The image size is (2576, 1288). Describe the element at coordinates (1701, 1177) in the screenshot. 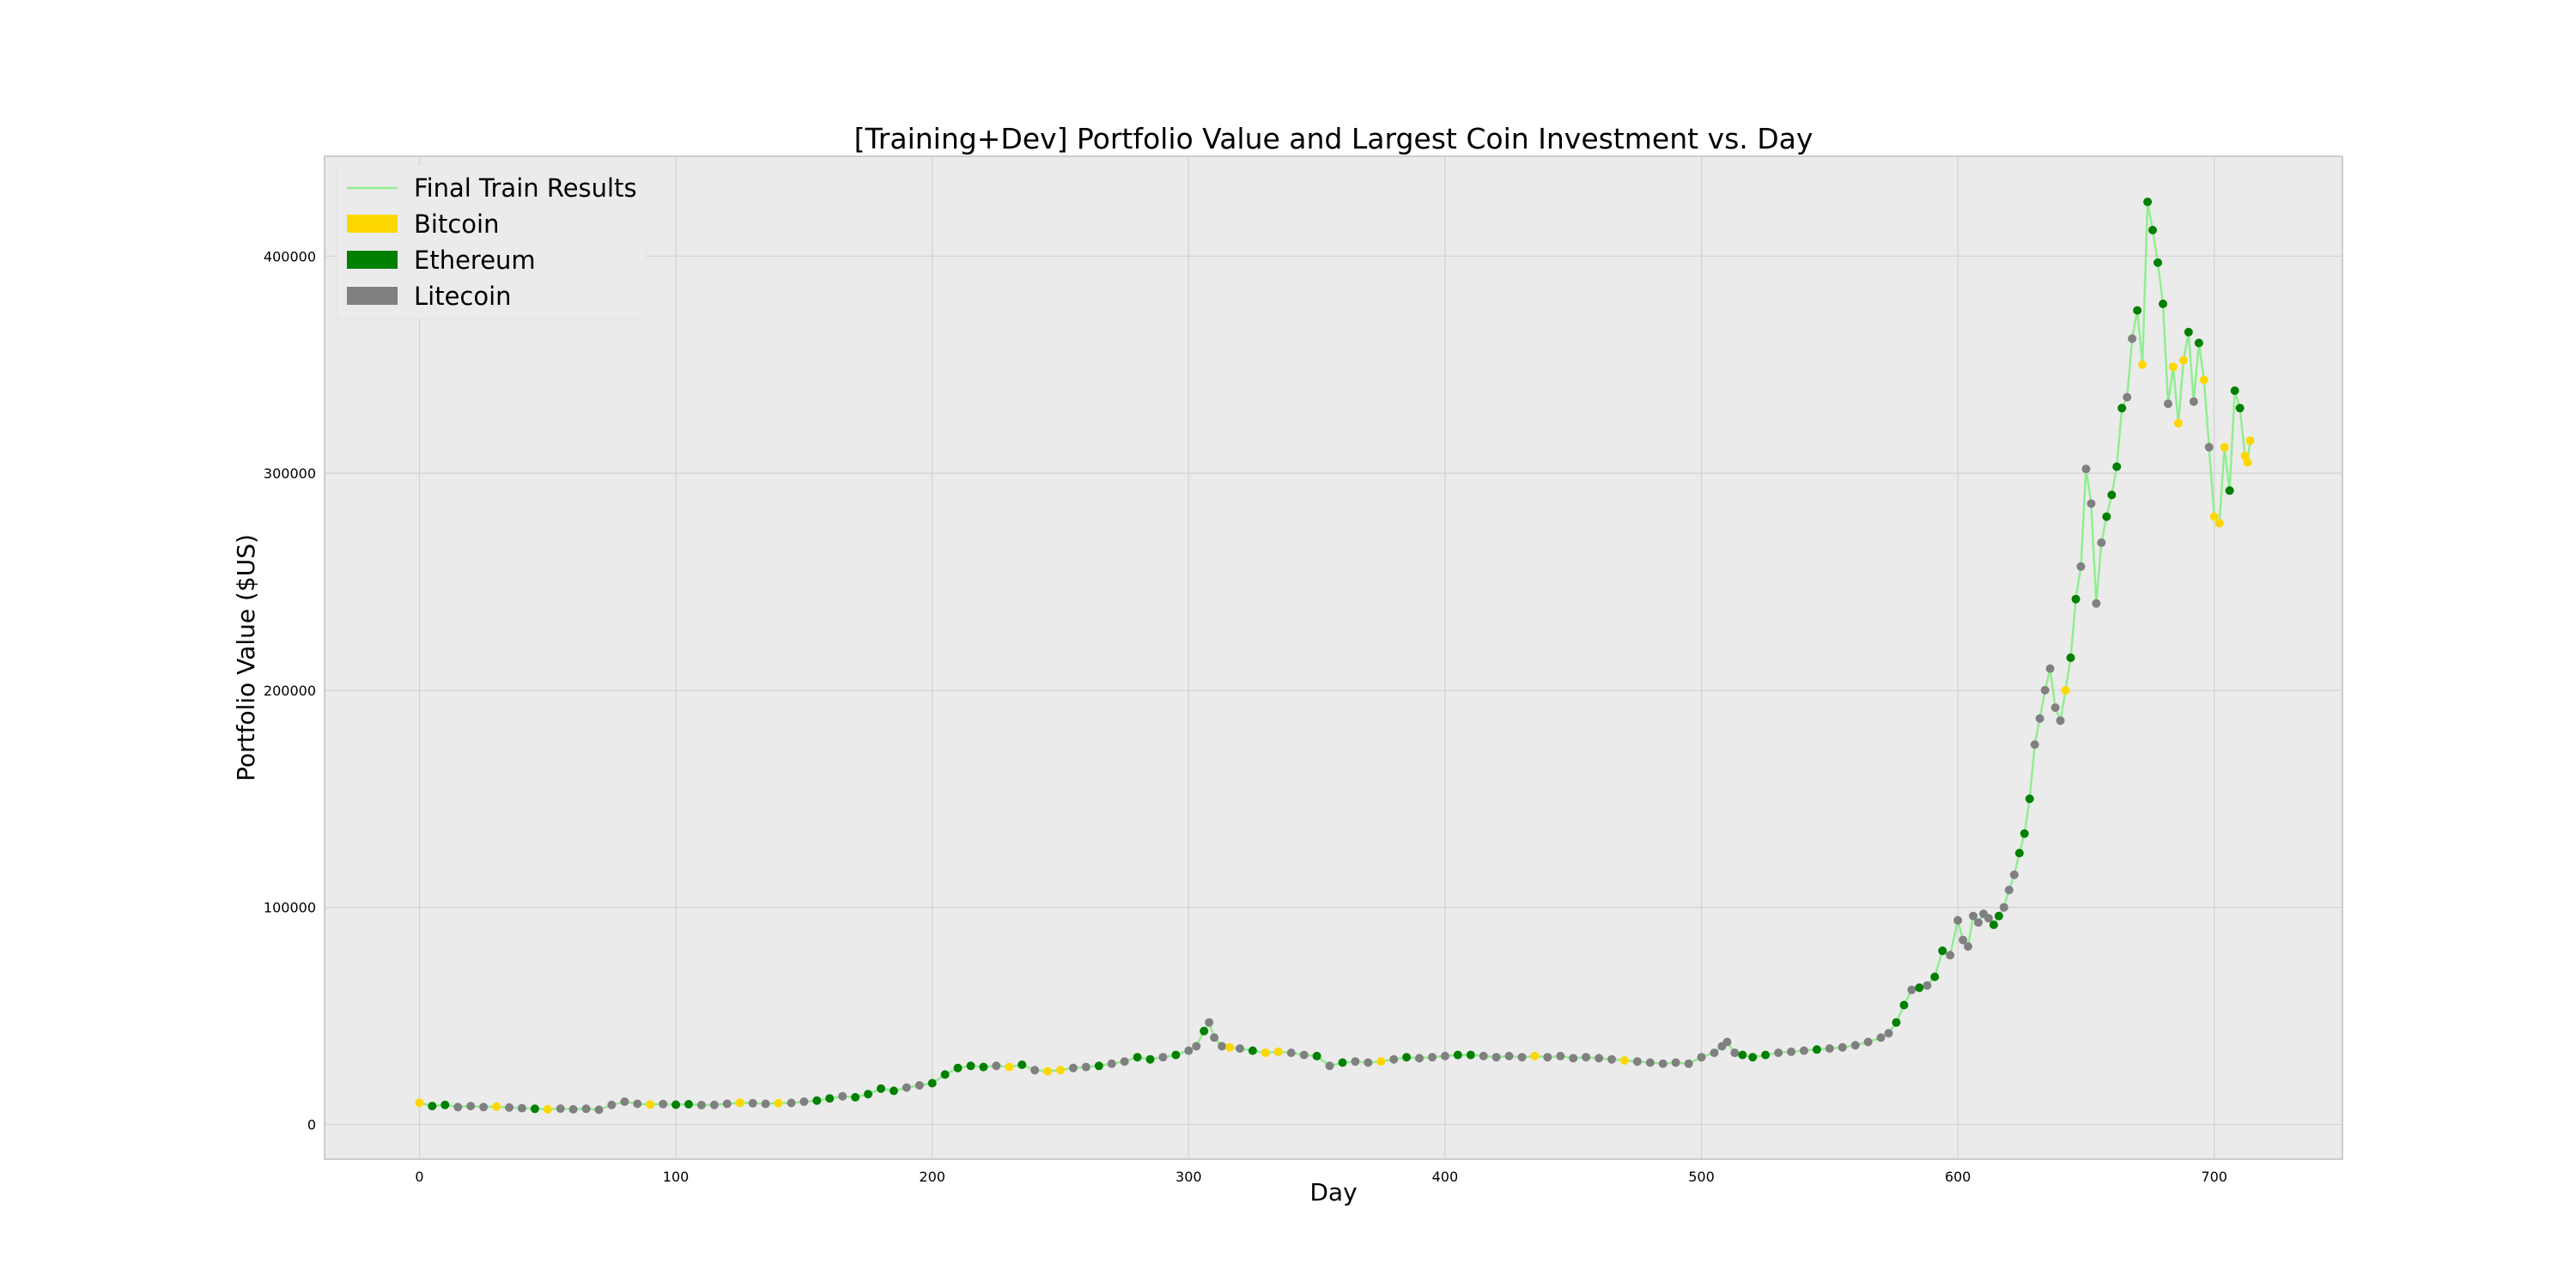

I see `x-tick-label: 500` at that location.